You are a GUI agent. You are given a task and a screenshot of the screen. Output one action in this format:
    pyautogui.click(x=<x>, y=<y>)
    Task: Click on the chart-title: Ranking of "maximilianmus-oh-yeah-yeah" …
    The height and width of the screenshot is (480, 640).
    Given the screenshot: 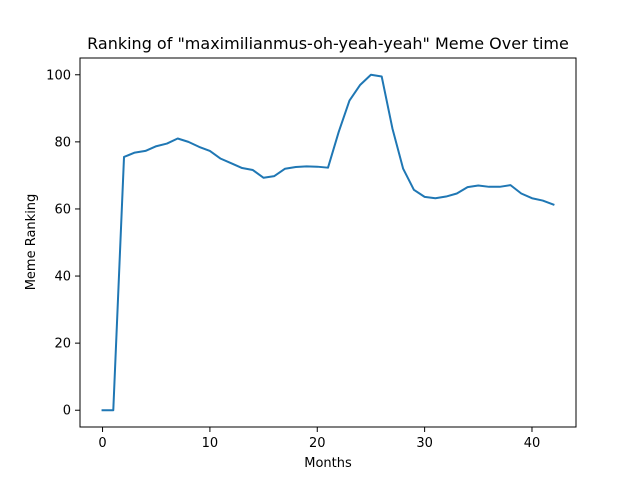 What is the action you would take?
    pyautogui.click(x=328, y=43)
    